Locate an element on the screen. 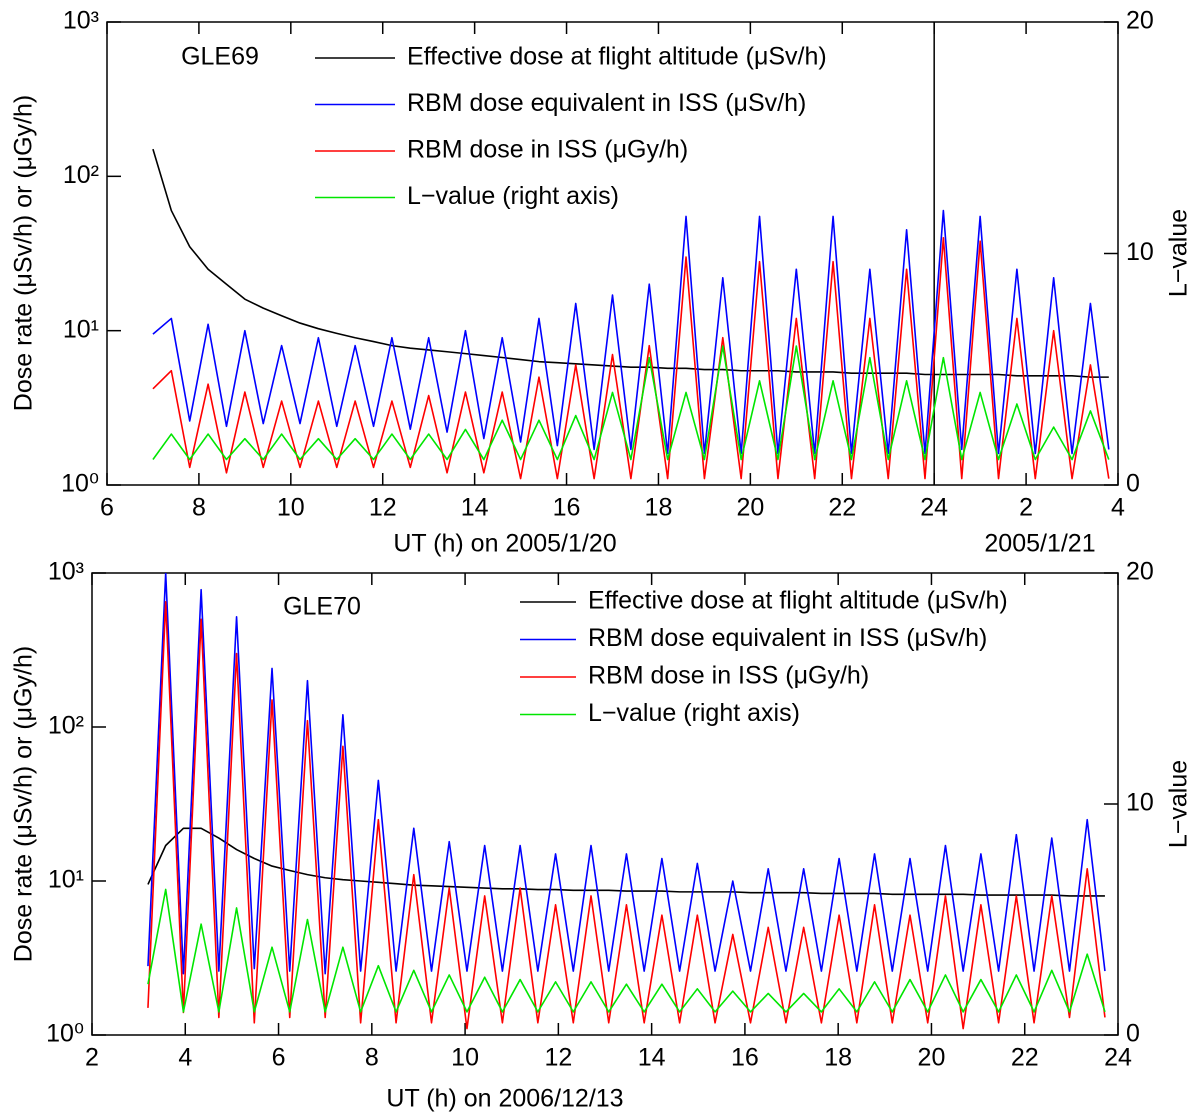 The height and width of the screenshot is (1115, 1200). x-axis-label: UT (h) on 2006/12/13 is located at coordinates (504, 1099).